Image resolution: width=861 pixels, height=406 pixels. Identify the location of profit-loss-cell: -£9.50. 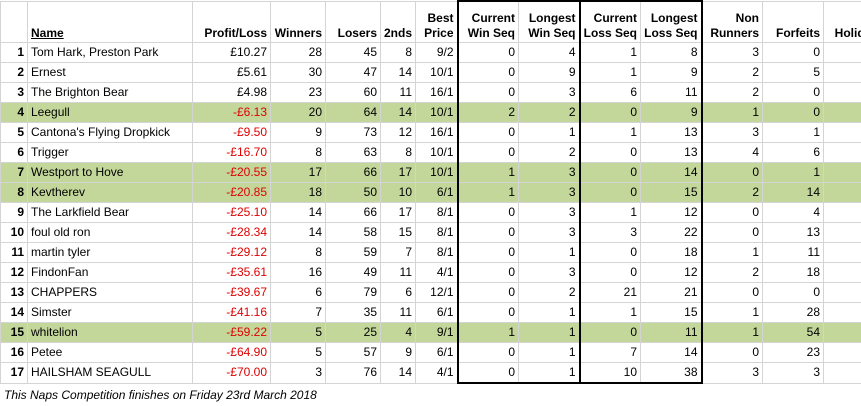
(231, 132).